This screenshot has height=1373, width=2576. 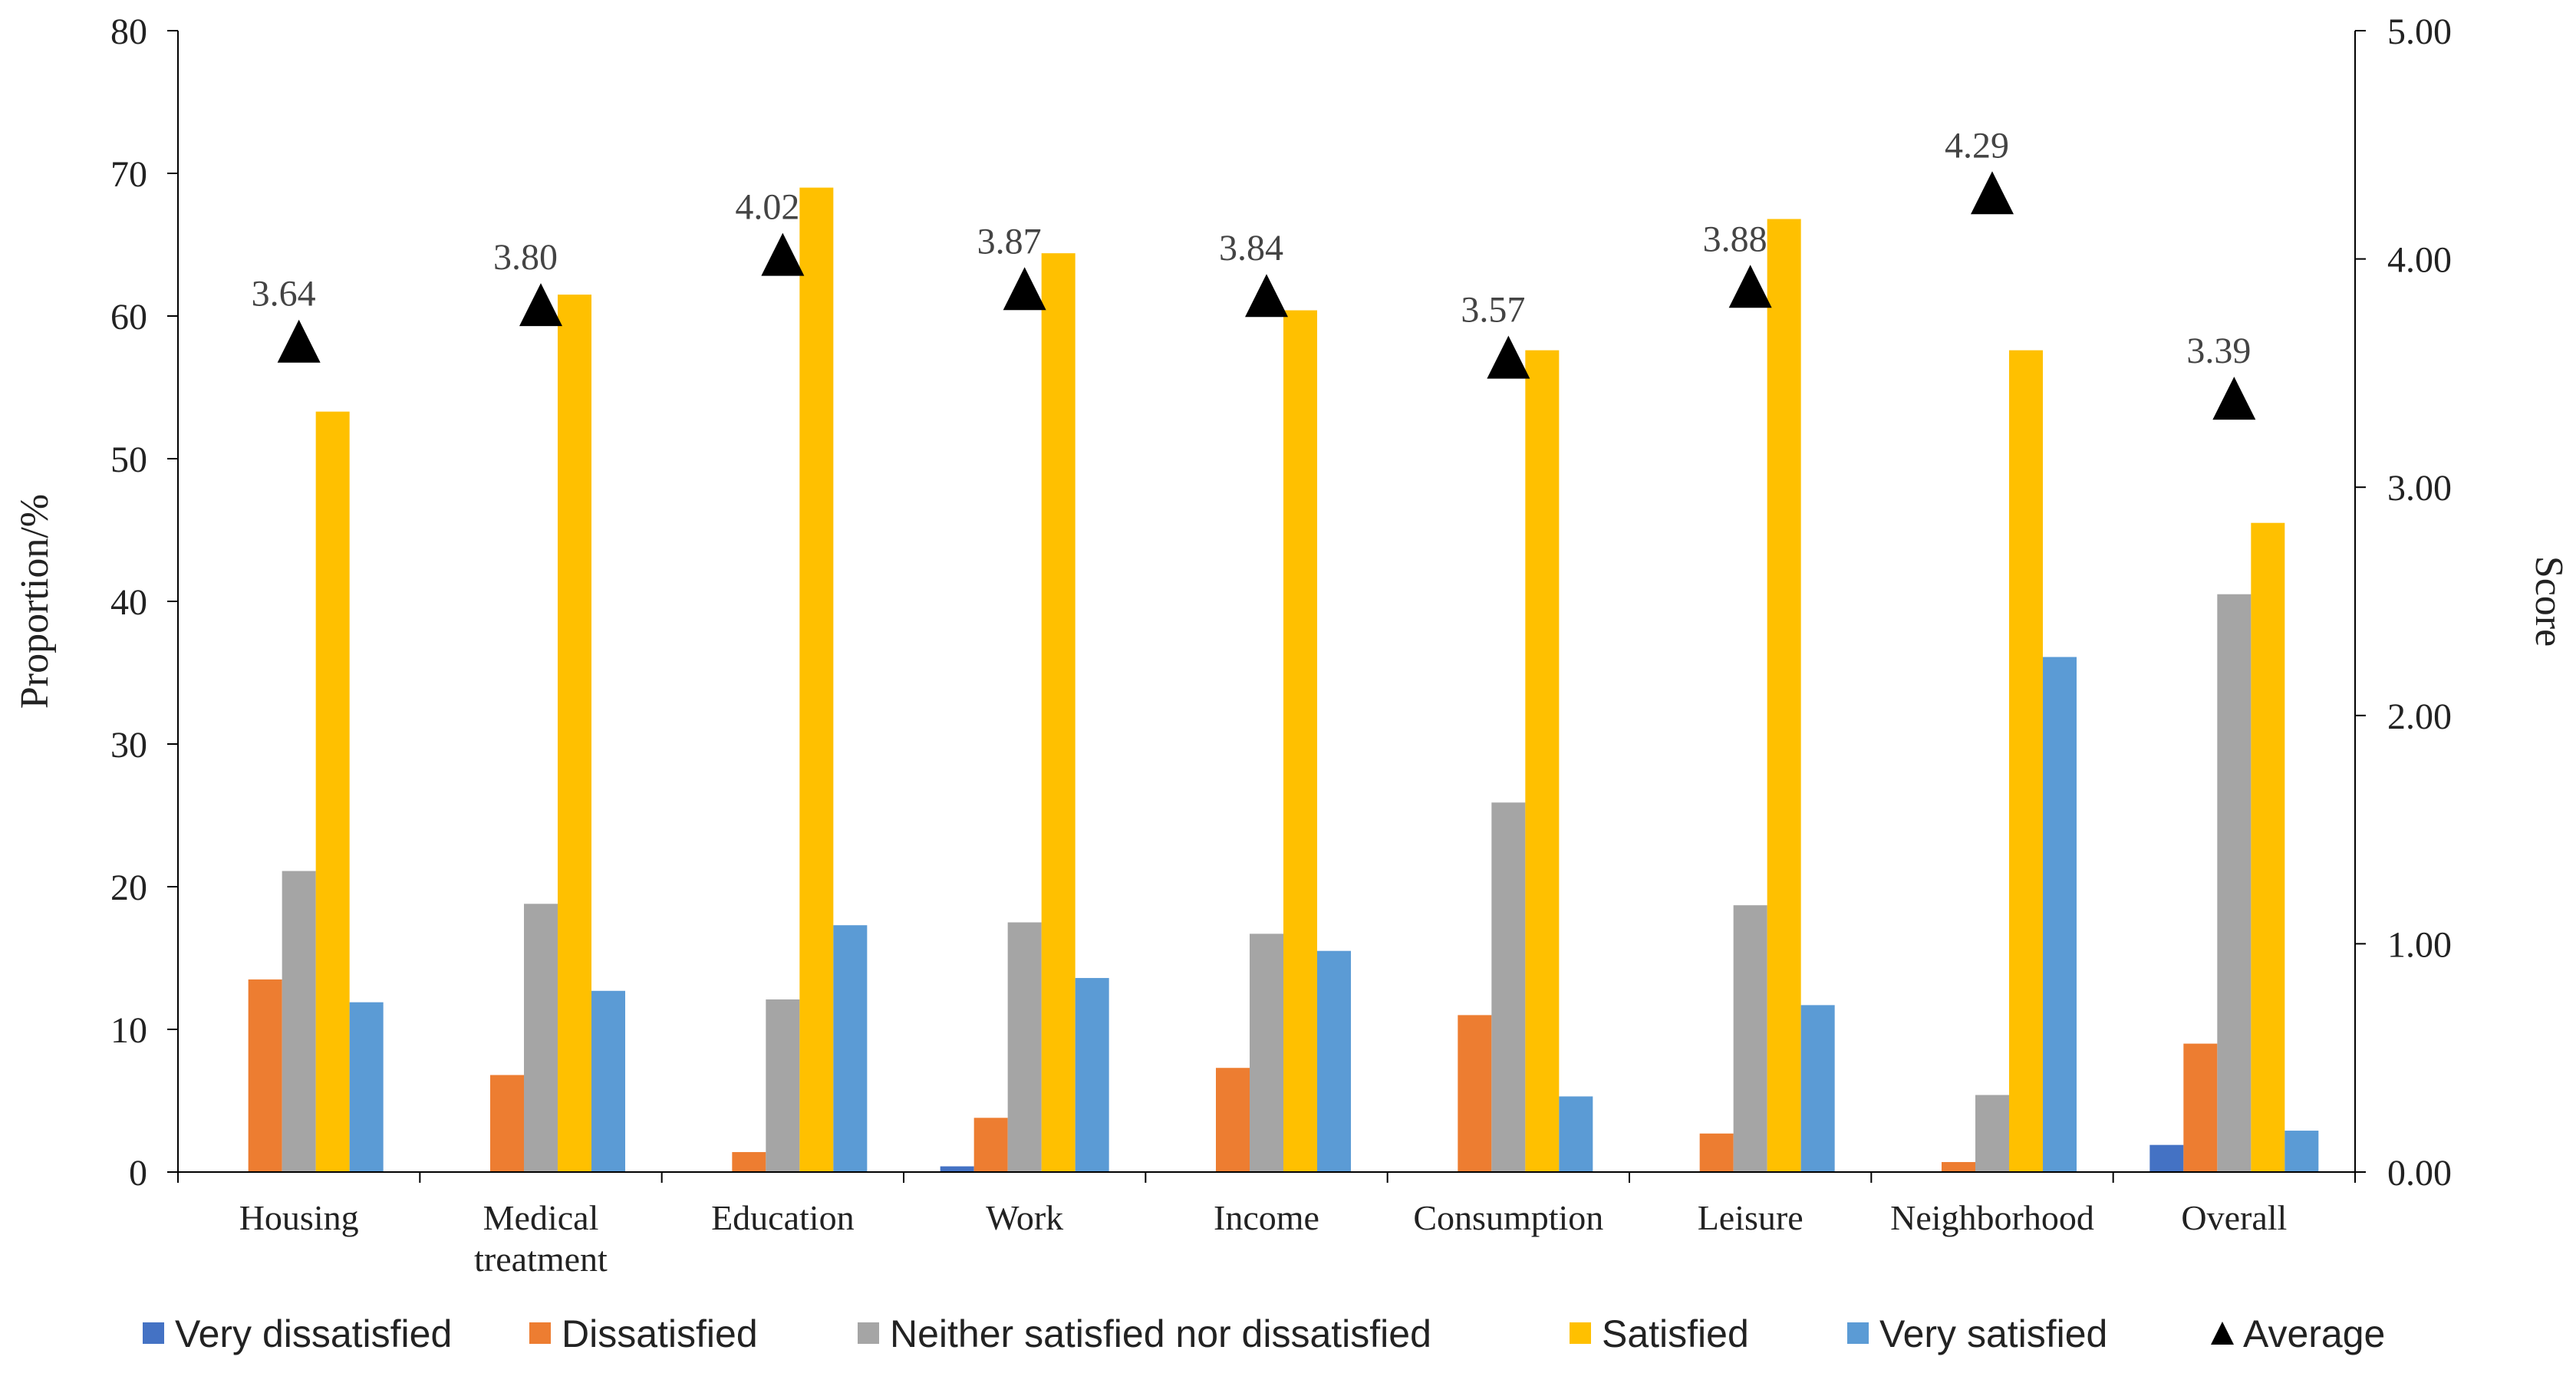 I want to click on left-tick-label: 0, so click(x=138, y=1173).